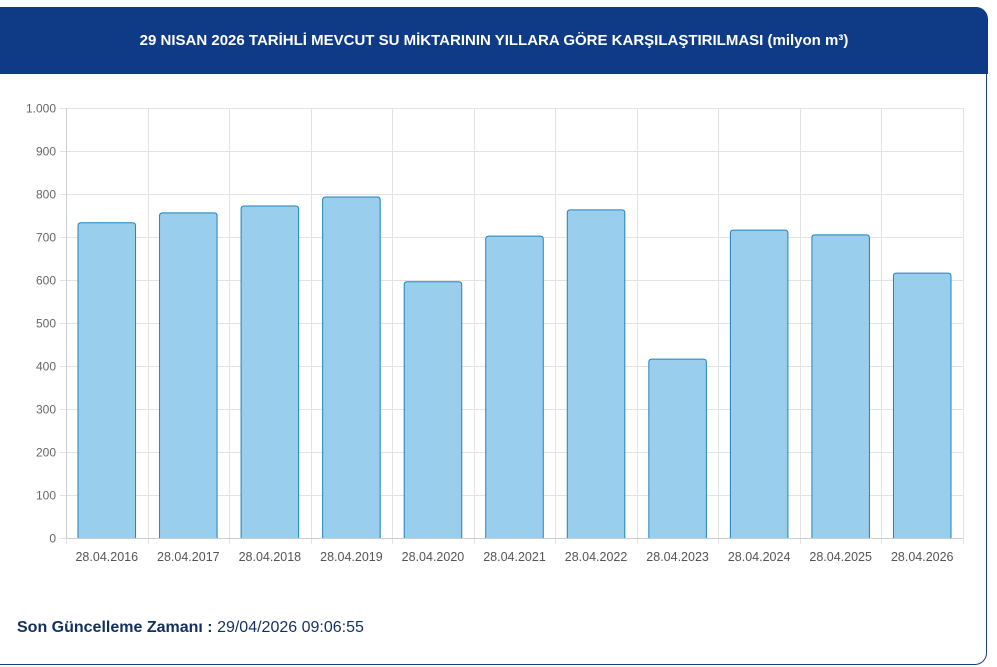 The image size is (997, 667). Describe the element at coordinates (46, 195) in the screenshot. I see `y-tick-label: 800` at that location.